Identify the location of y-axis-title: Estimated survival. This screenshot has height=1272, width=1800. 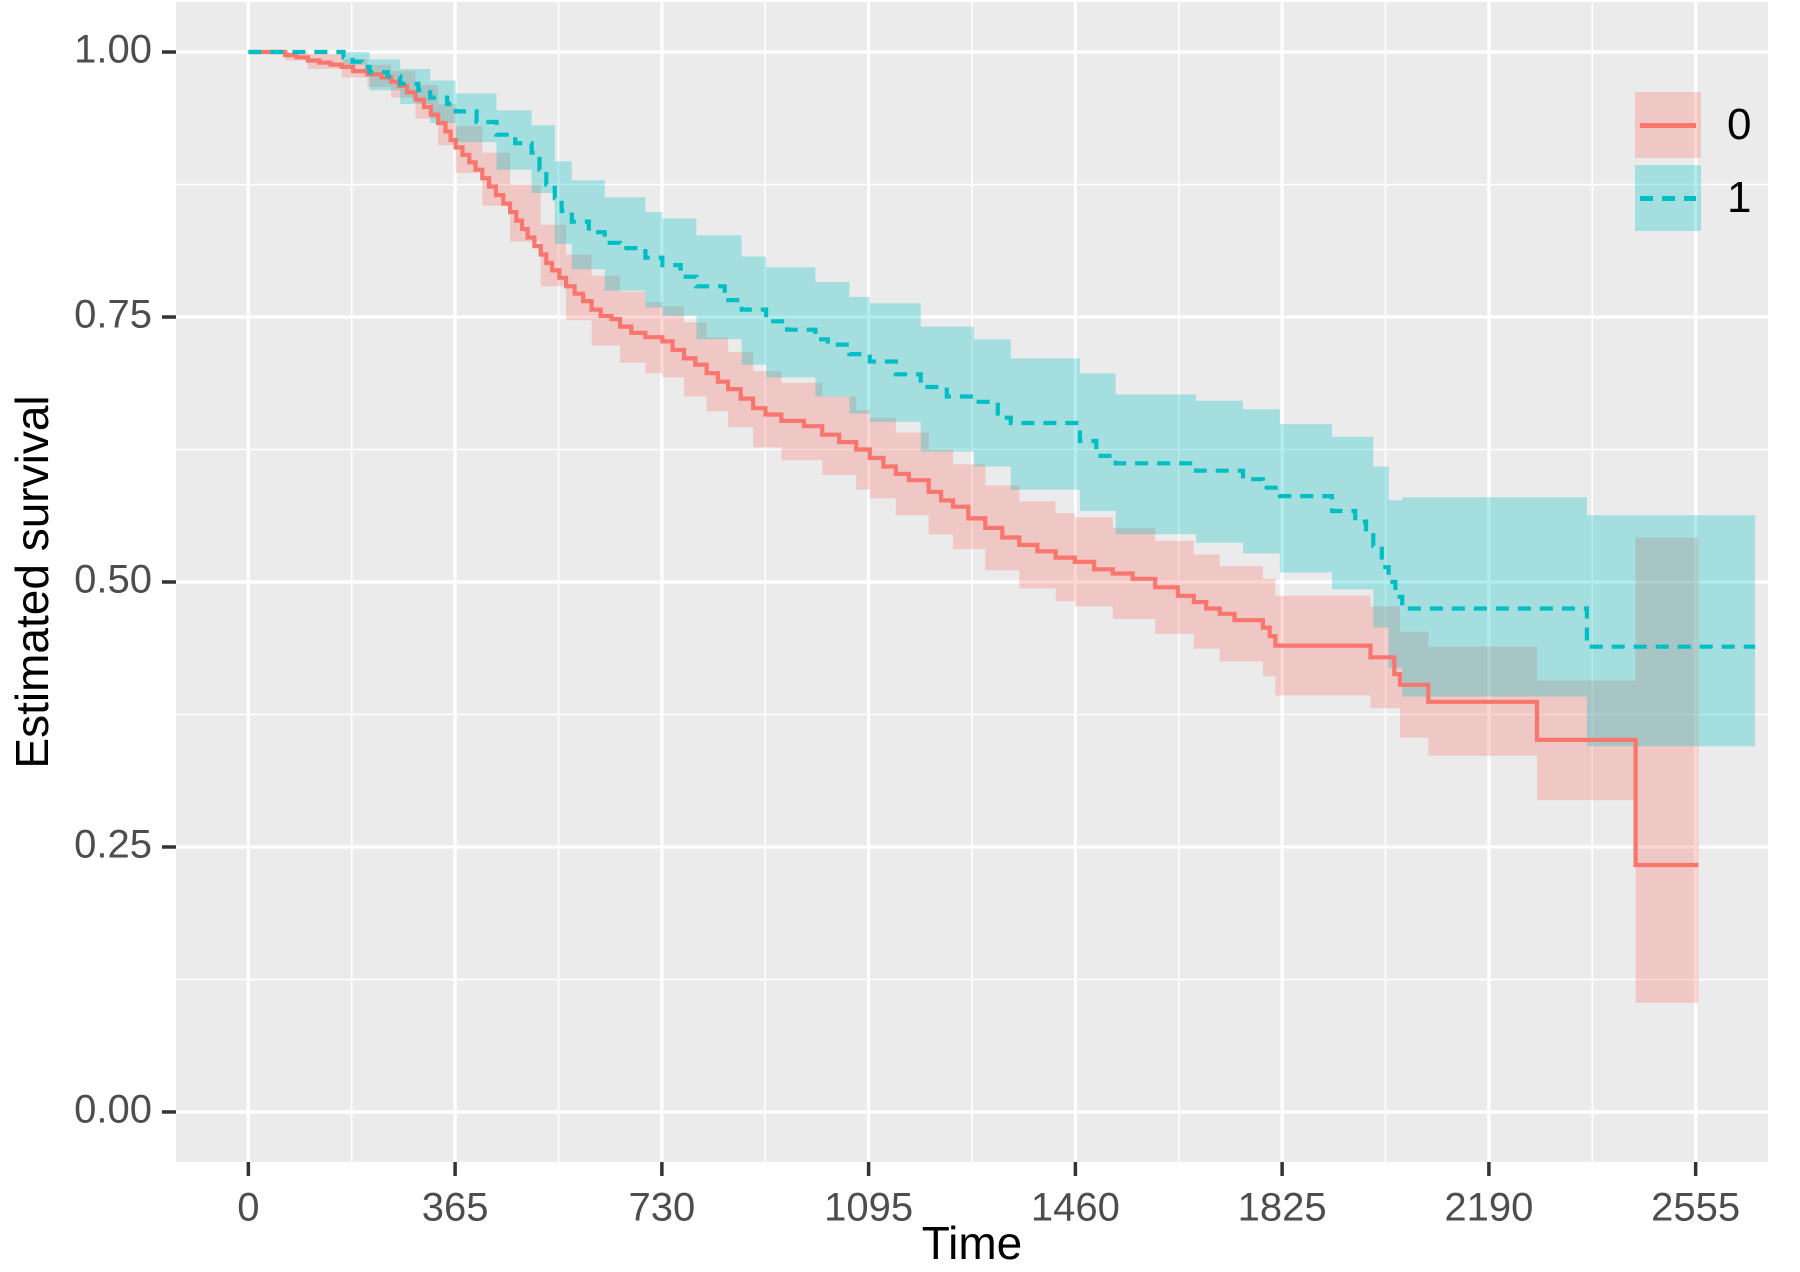
(32, 582).